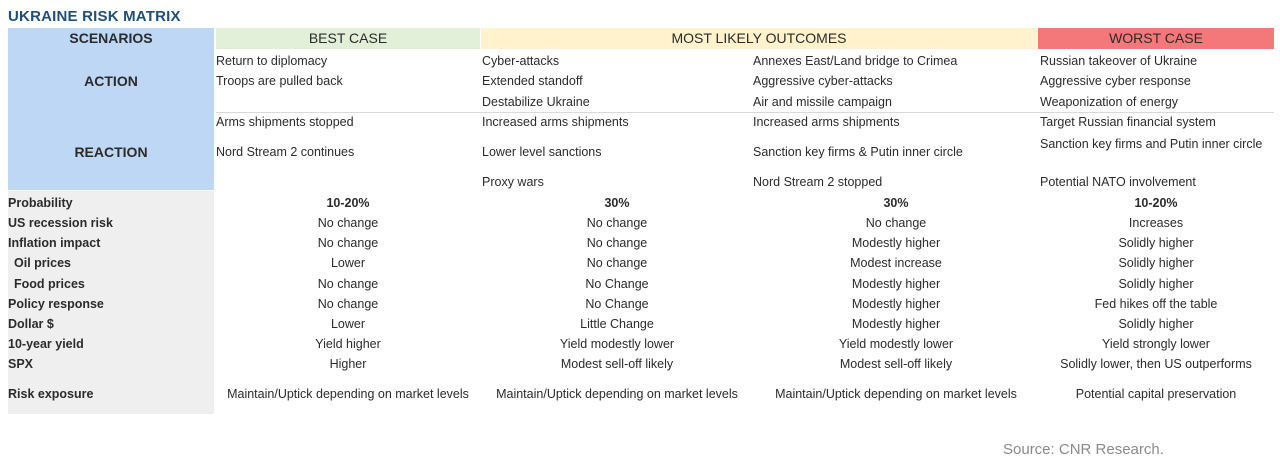 The height and width of the screenshot is (462, 1280). Describe the element at coordinates (858, 152) in the screenshot. I see `reaction-likely-b-2: Sanction key firms & Putin inner circle` at that location.